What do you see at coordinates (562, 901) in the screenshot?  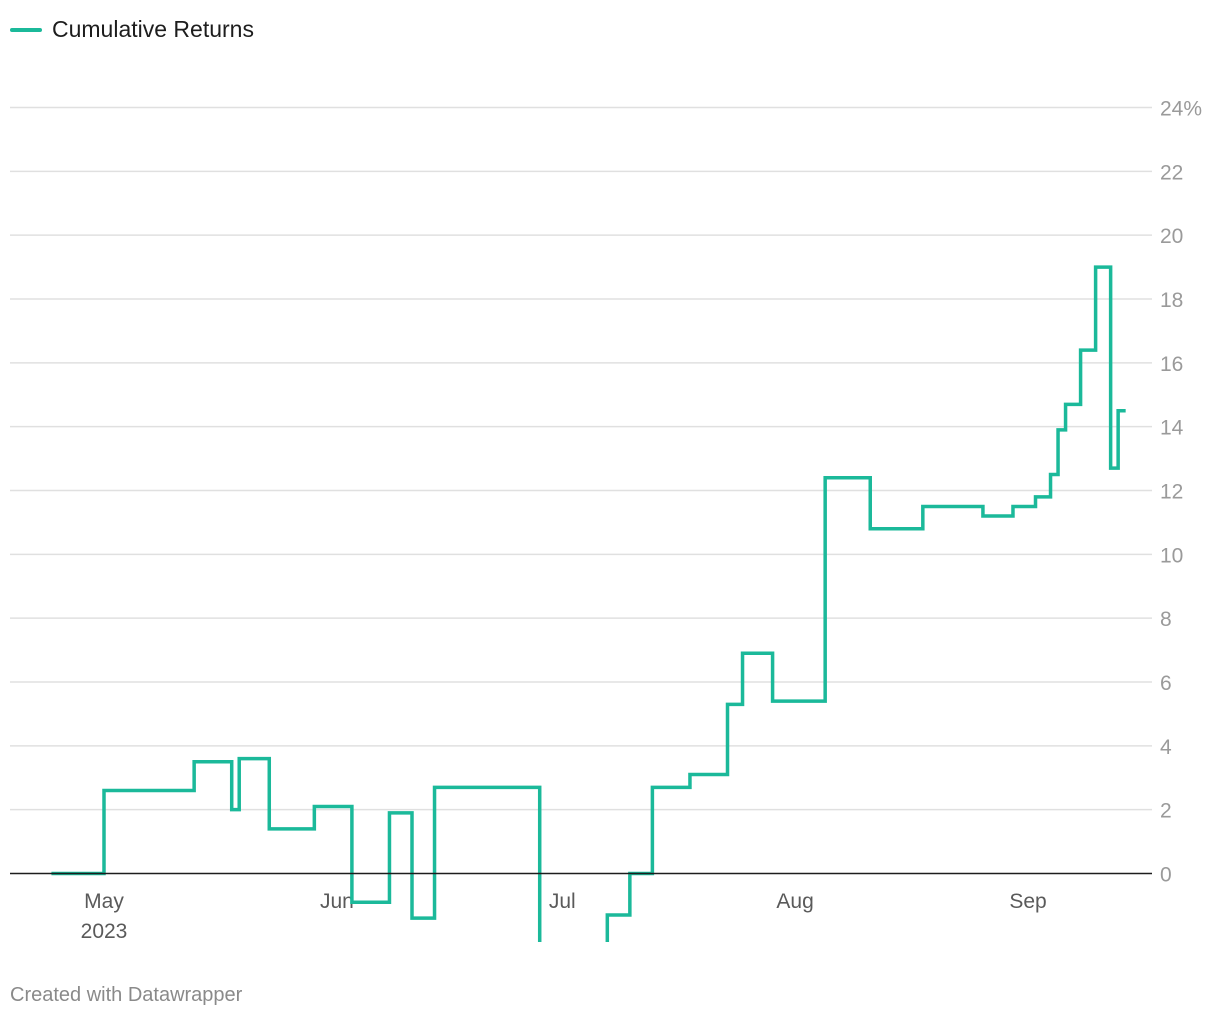 I see `x-tick-label: Jul` at bounding box center [562, 901].